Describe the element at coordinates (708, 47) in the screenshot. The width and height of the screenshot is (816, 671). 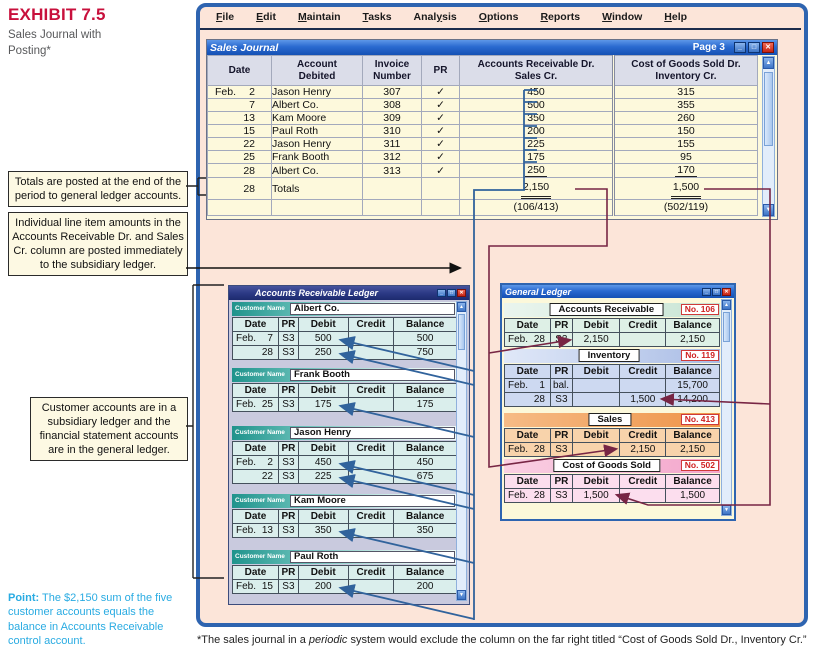
I see `page-indicator: Page 3` at that location.